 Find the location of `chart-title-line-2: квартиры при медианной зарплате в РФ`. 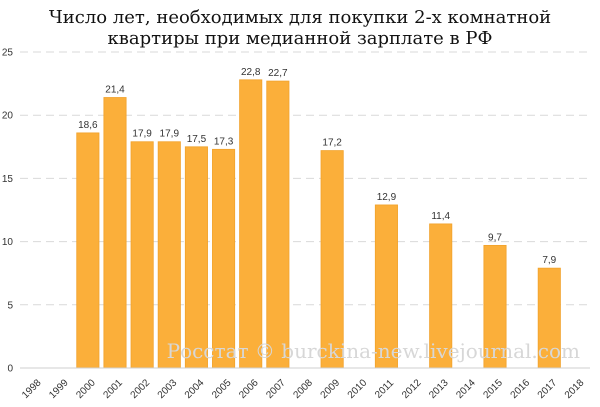

chart-title-line-2: квартиры при медианной зарплате в РФ is located at coordinates (300, 38).